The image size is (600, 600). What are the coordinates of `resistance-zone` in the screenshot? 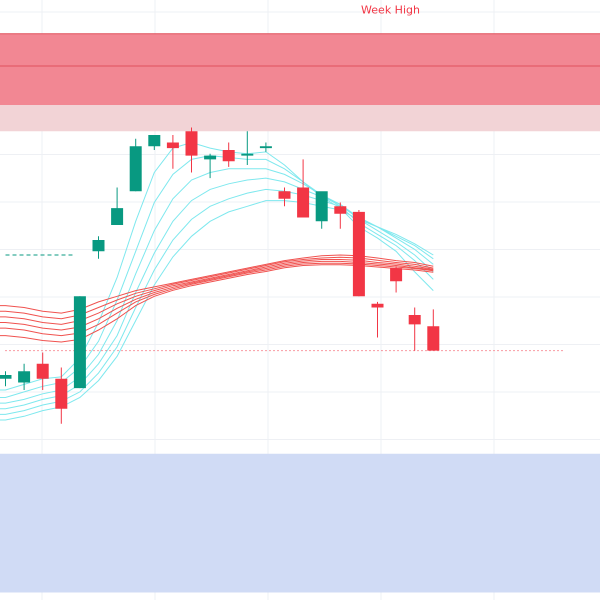 It's located at (300, 69).